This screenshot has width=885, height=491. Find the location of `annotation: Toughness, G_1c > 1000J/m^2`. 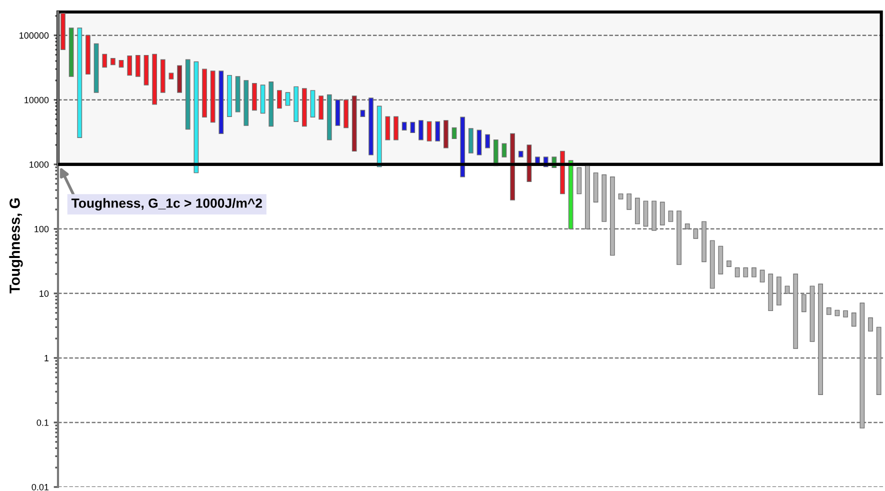

annotation: Toughness, G_1c > 1000J/m^2 is located at coordinates (166, 204).